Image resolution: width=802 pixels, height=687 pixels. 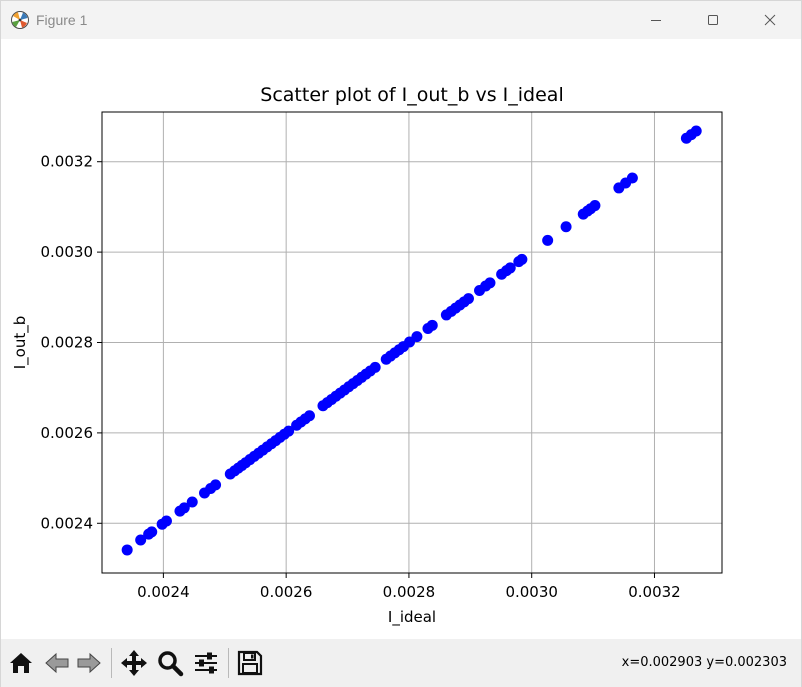 I want to click on pan-button, so click(x=134, y=663).